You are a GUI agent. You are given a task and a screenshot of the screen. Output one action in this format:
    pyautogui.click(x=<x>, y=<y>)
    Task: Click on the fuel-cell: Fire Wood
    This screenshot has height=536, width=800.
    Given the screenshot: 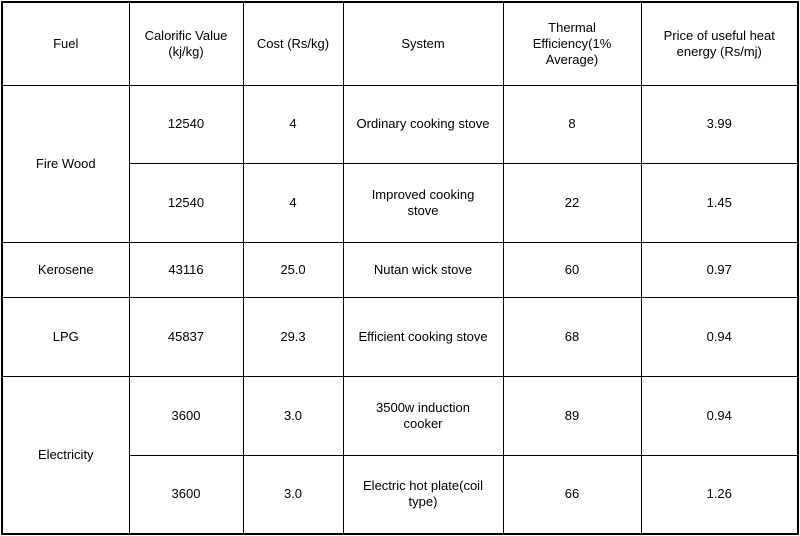 What is the action you would take?
    pyautogui.click(x=66, y=163)
    